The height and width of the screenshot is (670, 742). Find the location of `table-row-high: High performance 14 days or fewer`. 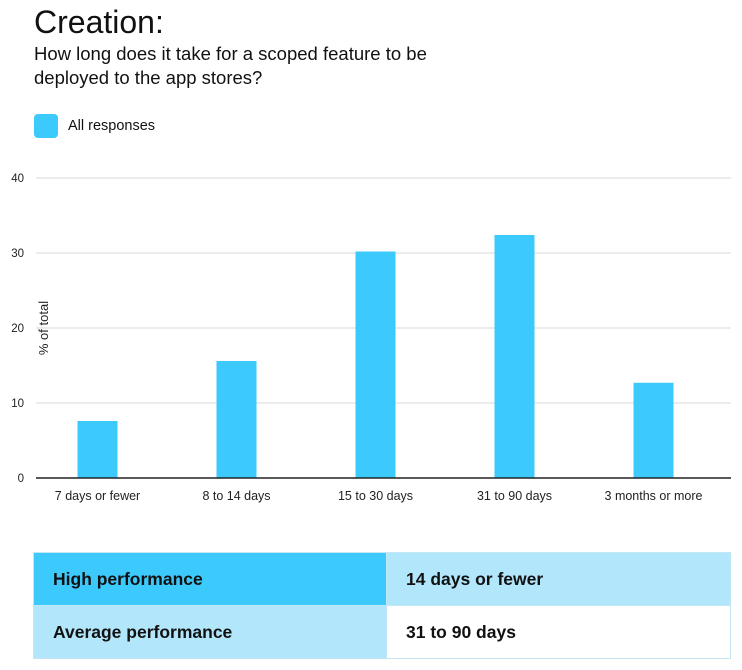

table-row-high: High performance 14 days or fewer is located at coordinates (382, 579).